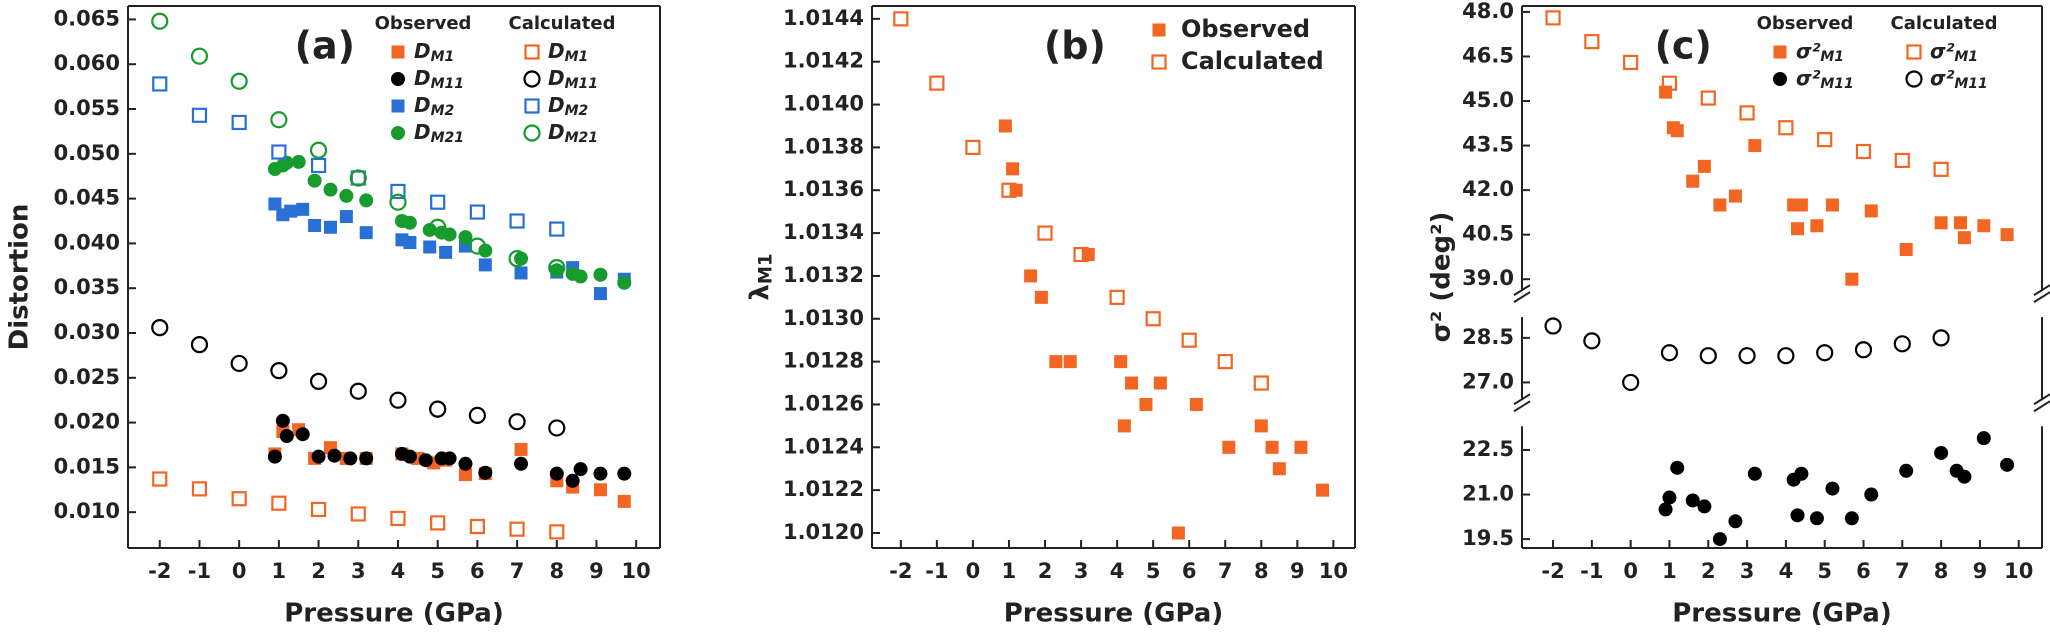  Describe the element at coordinates (159, 571) in the screenshot. I see `x-tick-label: -2` at that location.